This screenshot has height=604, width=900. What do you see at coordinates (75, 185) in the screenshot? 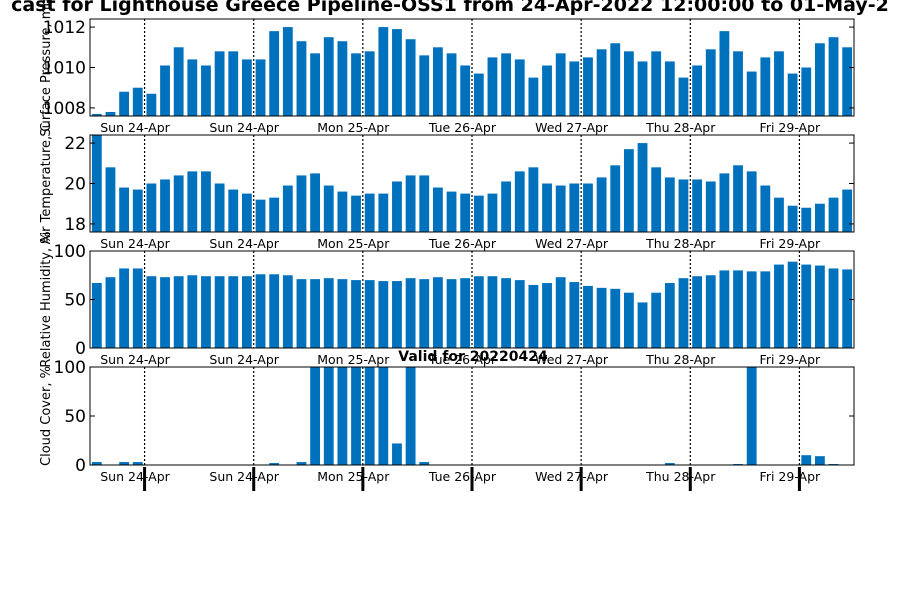
I see `ytick-label-2-2: 20` at bounding box center [75, 185].